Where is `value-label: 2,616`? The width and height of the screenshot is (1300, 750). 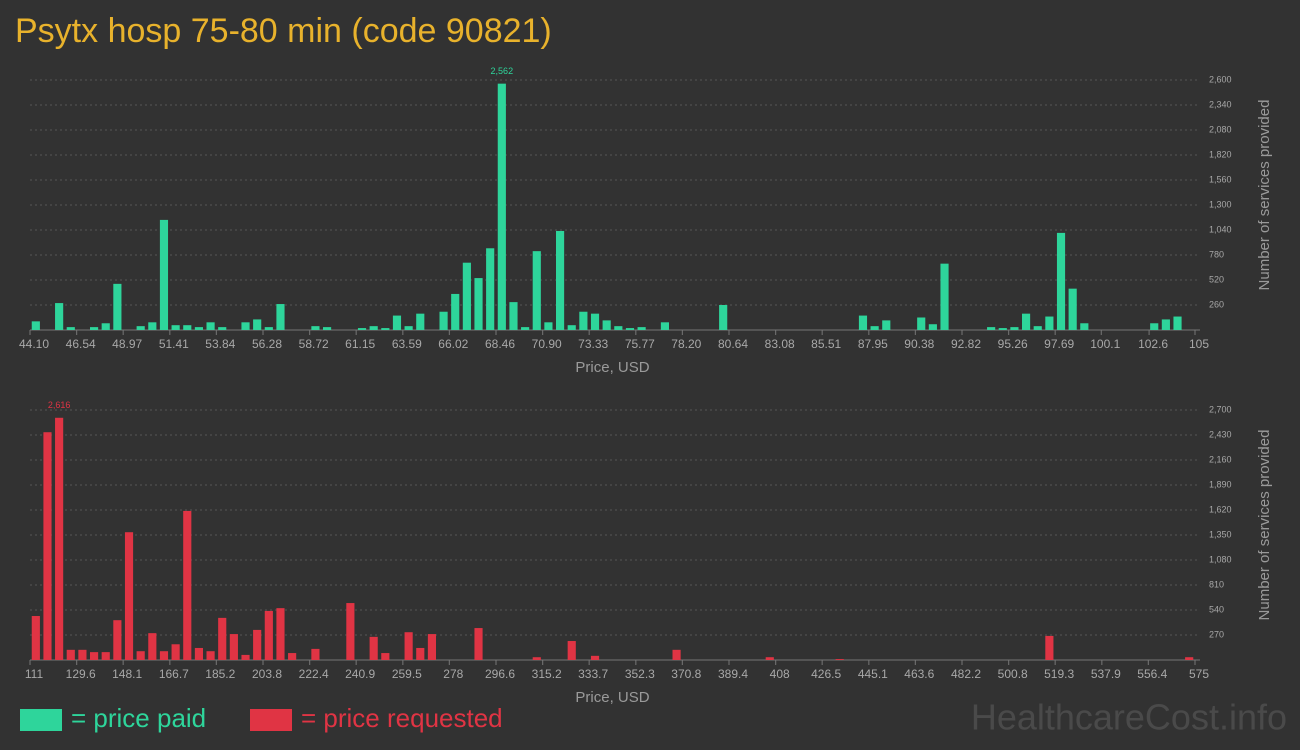 value-label: 2,616 is located at coordinates (59, 405).